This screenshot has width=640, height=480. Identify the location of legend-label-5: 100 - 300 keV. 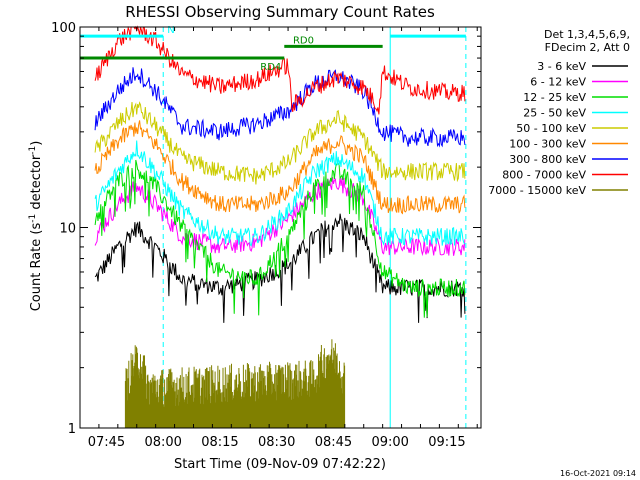
(547, 144).